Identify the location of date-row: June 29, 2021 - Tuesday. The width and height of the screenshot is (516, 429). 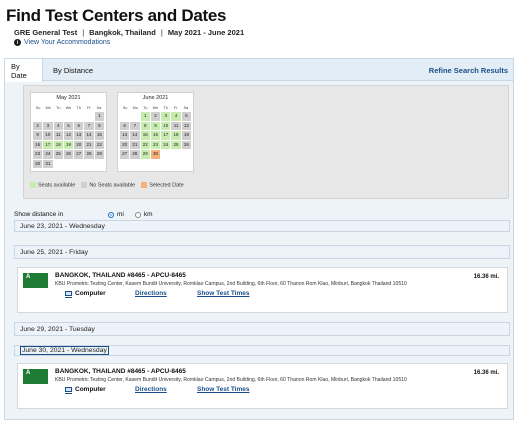
(262, 329).